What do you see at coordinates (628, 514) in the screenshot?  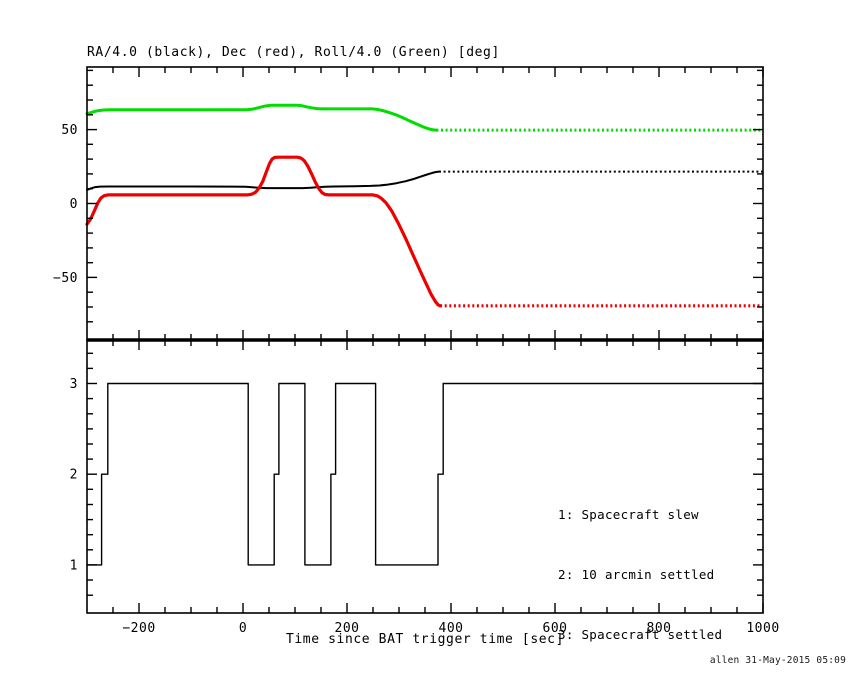 I see `legend-line-slew: 1: Spacecraft slew` at bounding box center [628, 514].